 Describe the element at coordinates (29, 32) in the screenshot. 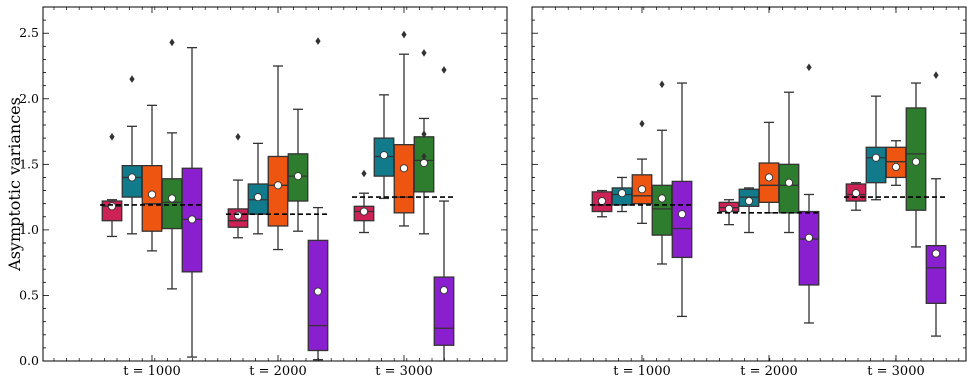

I see `y-tick-label: 2.5` at that location.